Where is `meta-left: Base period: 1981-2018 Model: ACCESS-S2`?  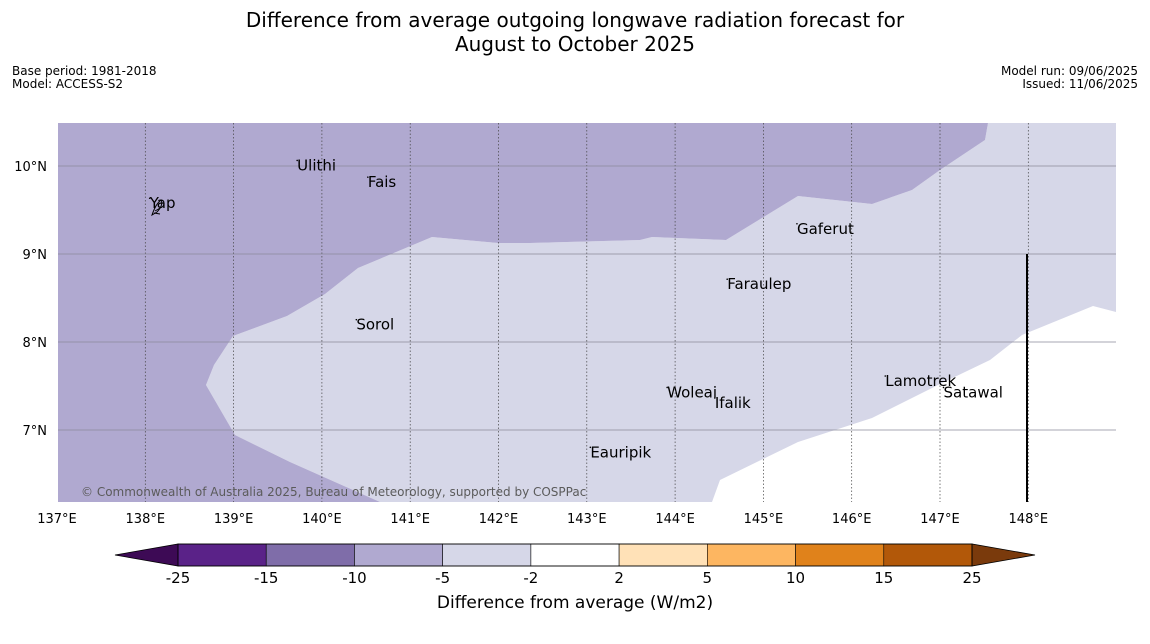 meta-left: Base period: 1981-2018 Model: ACCESS-S2 is located at coordinates (84, 78).